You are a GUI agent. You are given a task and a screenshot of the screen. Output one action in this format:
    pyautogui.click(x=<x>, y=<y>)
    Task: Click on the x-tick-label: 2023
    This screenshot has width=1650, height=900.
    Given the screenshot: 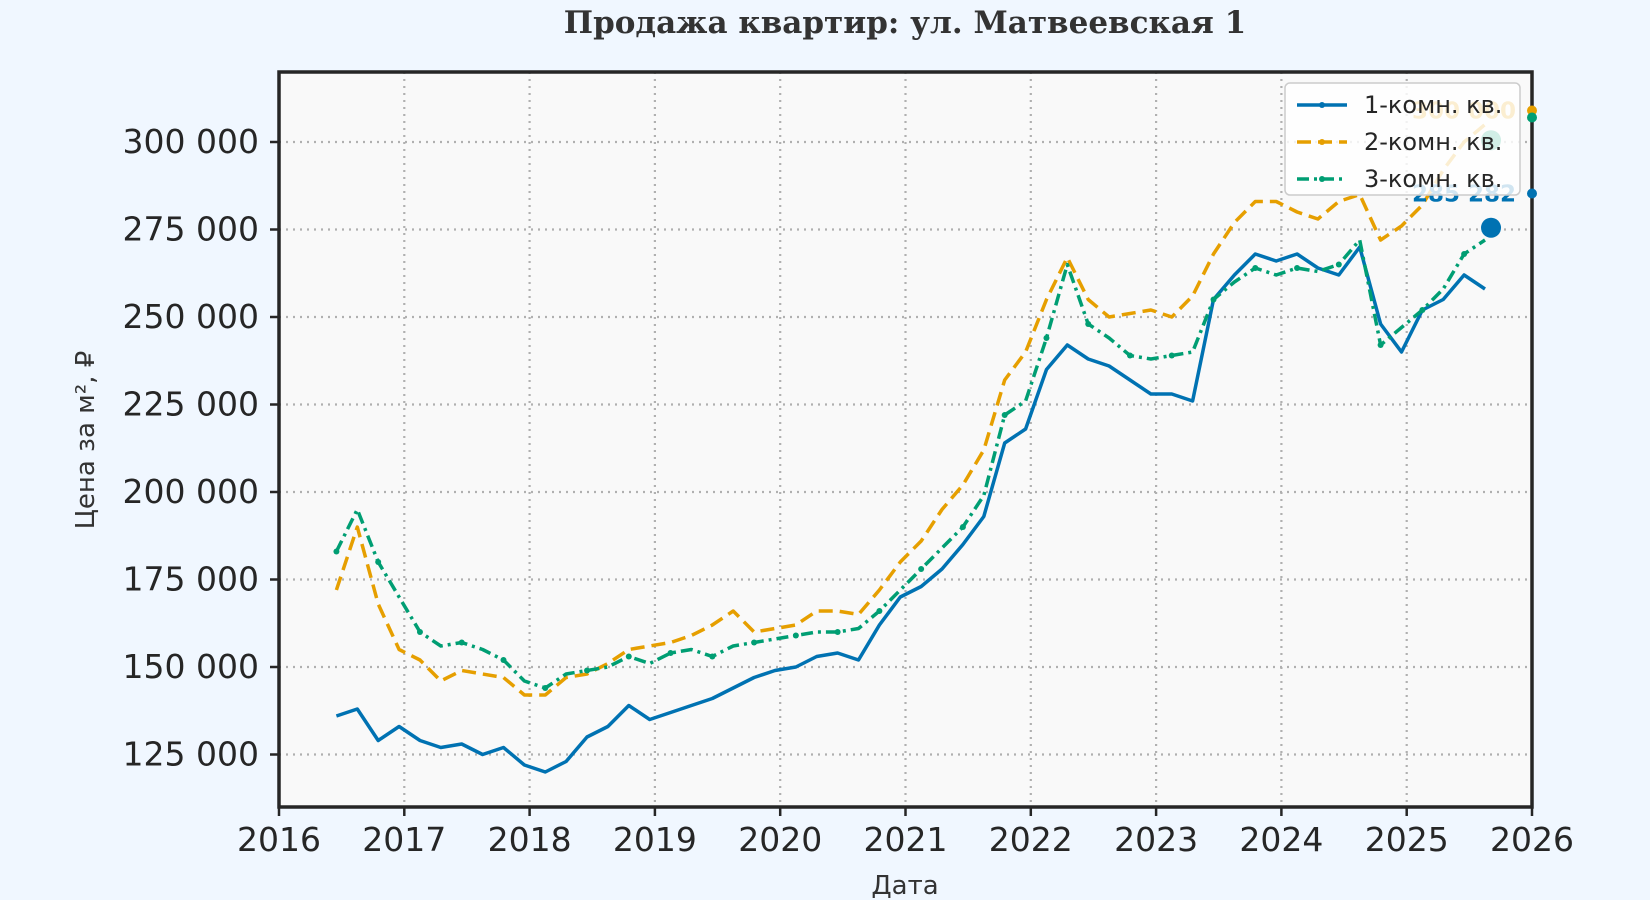 What is the action you would take?
    pyautogui.click(x=1156, y=839)
    